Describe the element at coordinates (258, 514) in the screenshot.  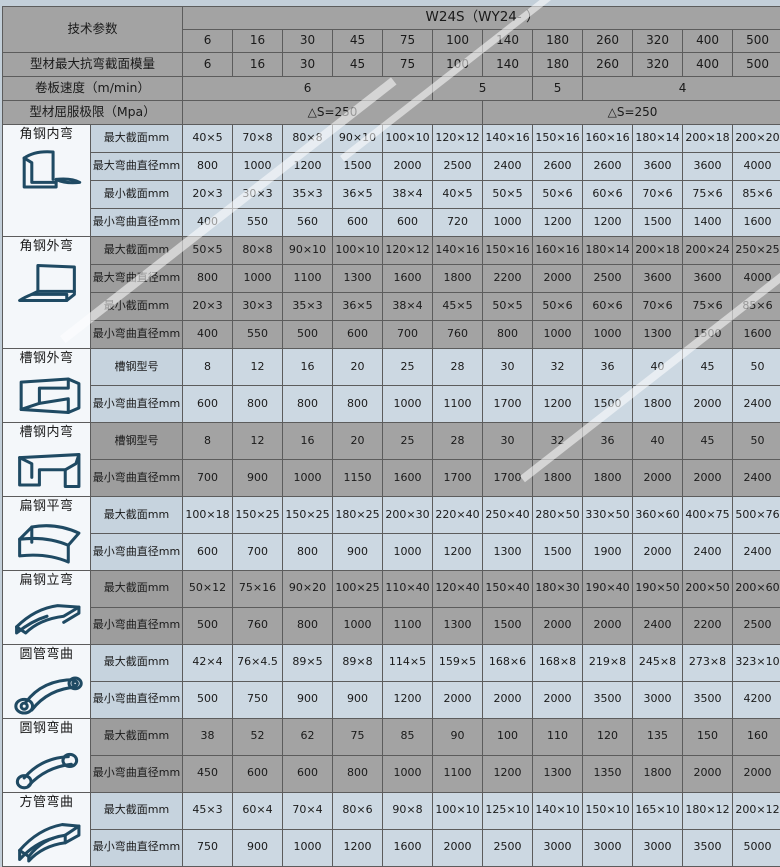
I see `data-cell: 150×25` at that location.